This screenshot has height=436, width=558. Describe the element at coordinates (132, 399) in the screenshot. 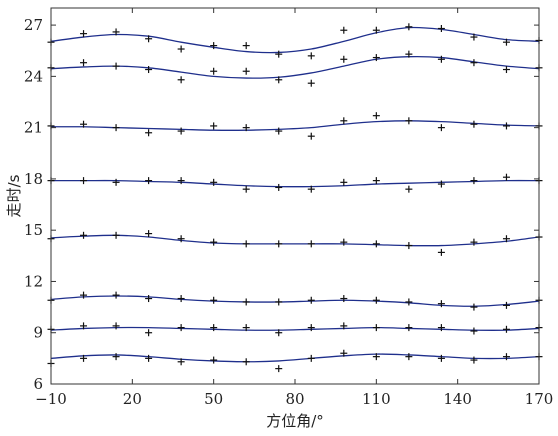

I see `x-tick-label: 20` at that location.